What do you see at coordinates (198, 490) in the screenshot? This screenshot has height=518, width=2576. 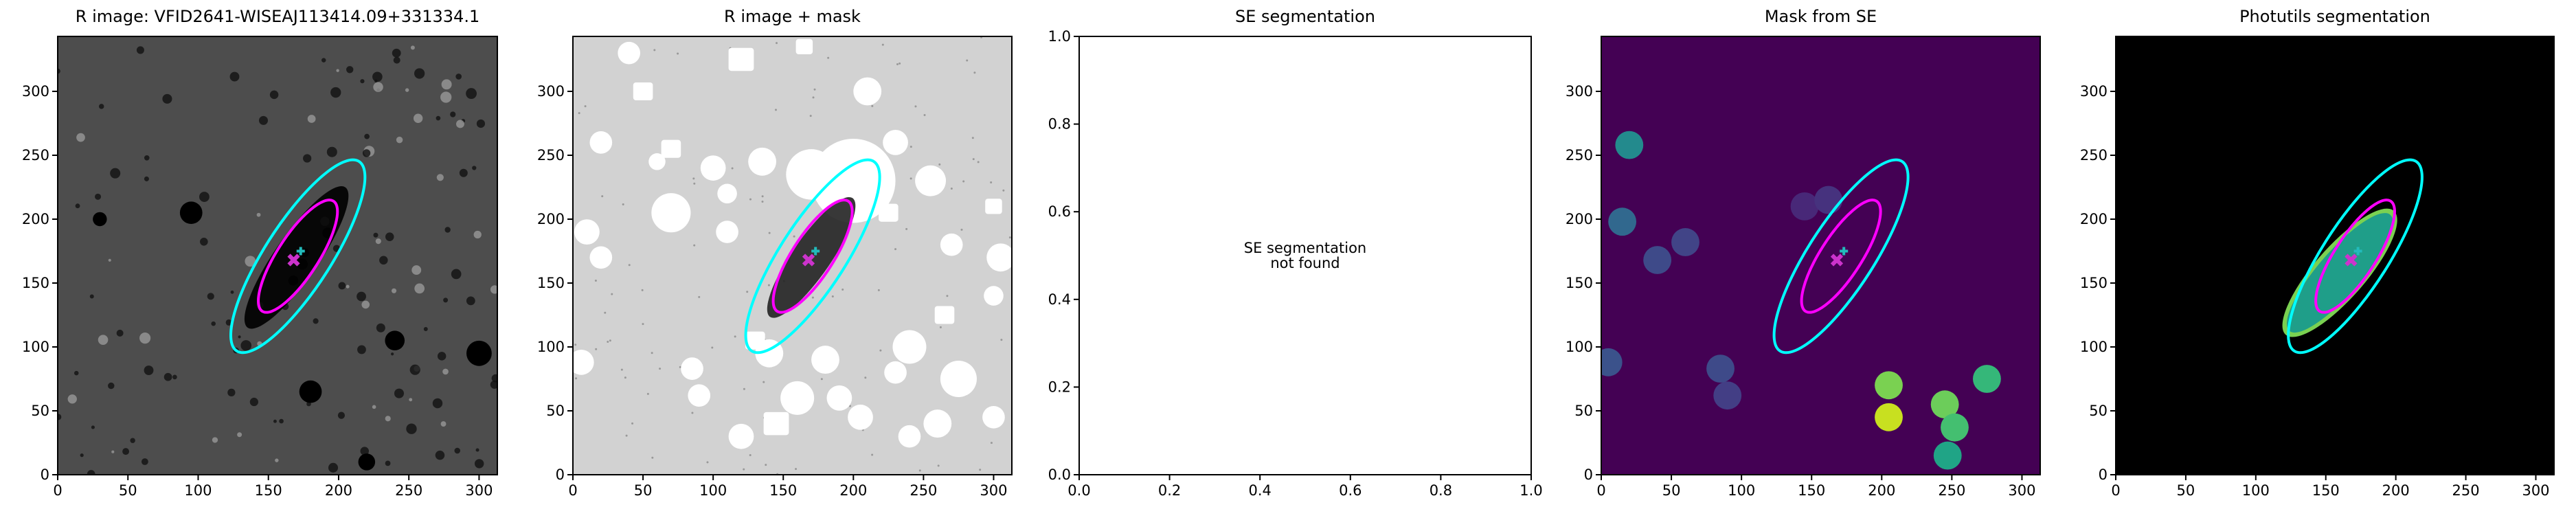 I see `x-tick-label: 100` at bounding box center [198, 490].